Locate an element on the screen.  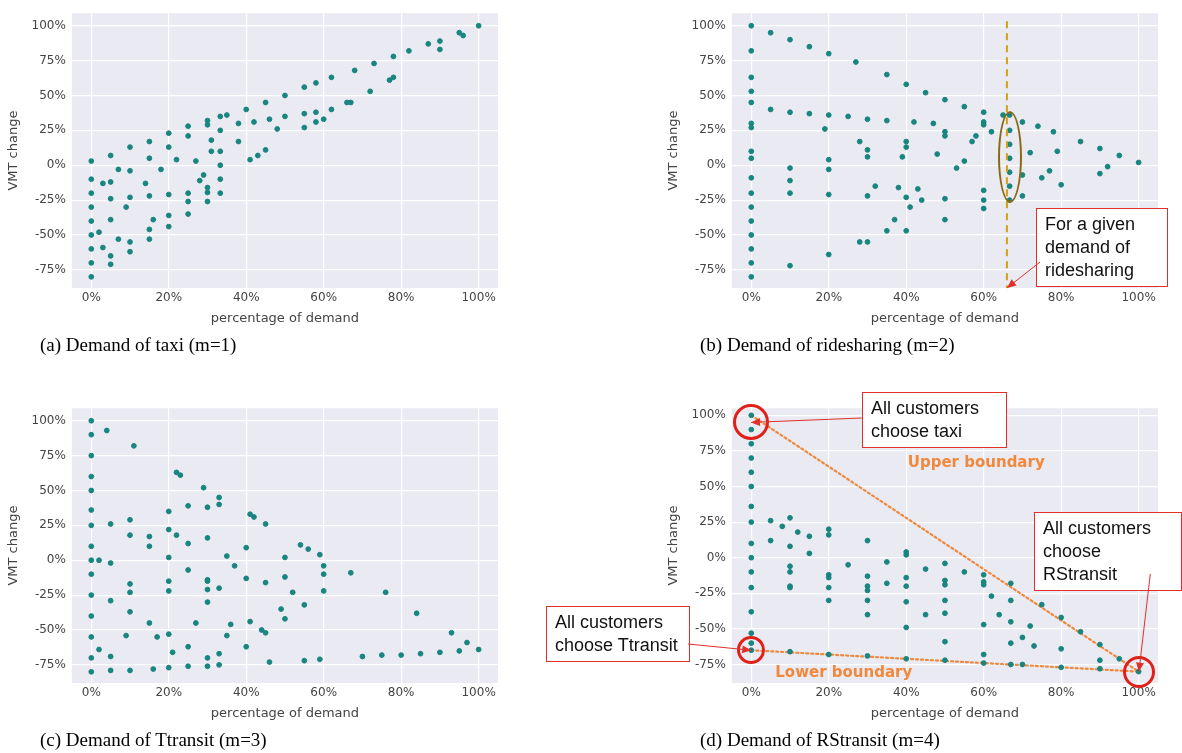
series-label: Lower boundary is located at coordinates (844, 671).